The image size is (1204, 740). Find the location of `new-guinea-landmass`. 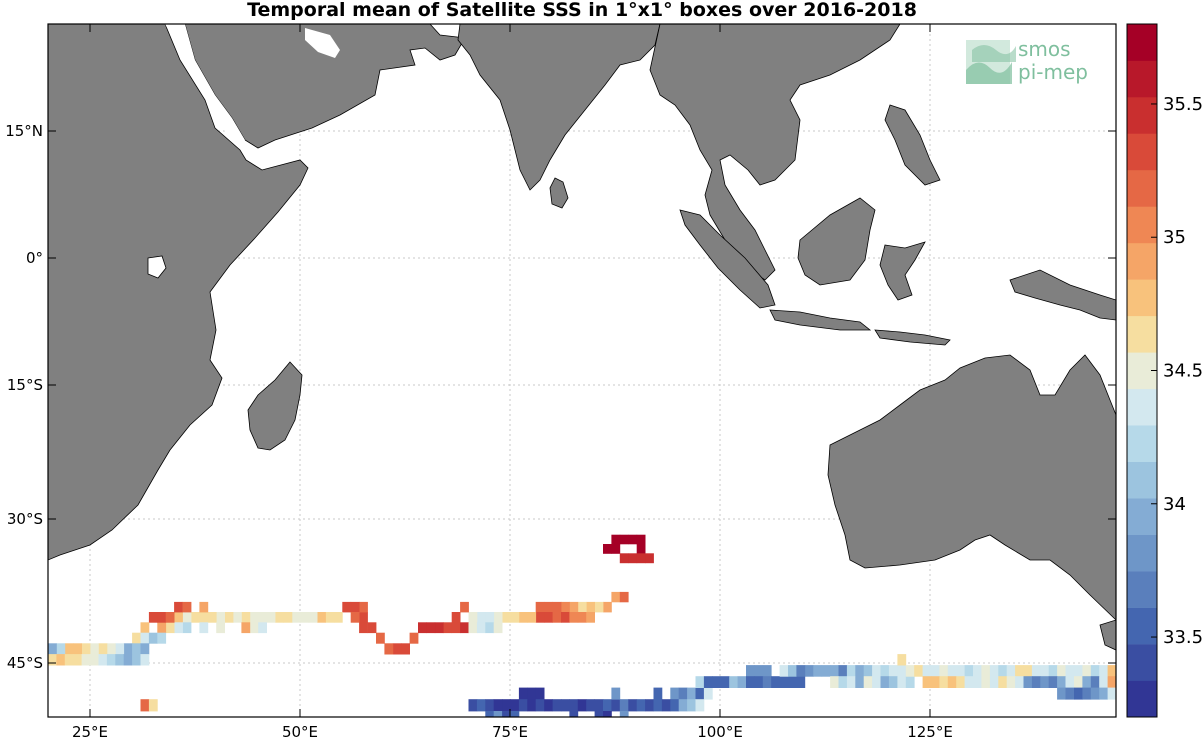

new-guinea-landmass is located at coordinates (1062, 295).